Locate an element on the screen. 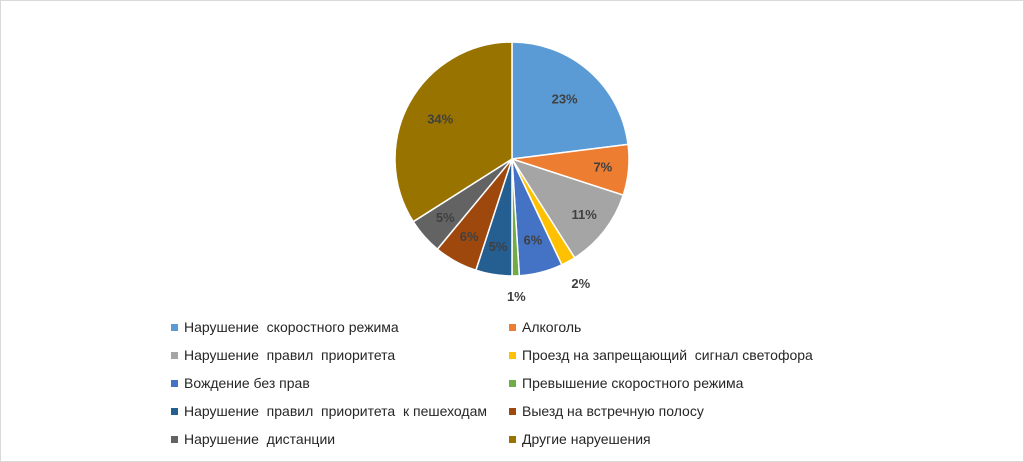 The height and width of the screenshot is (462, 1024). slice-data-label: 7% is located at coordinates (602, 167).